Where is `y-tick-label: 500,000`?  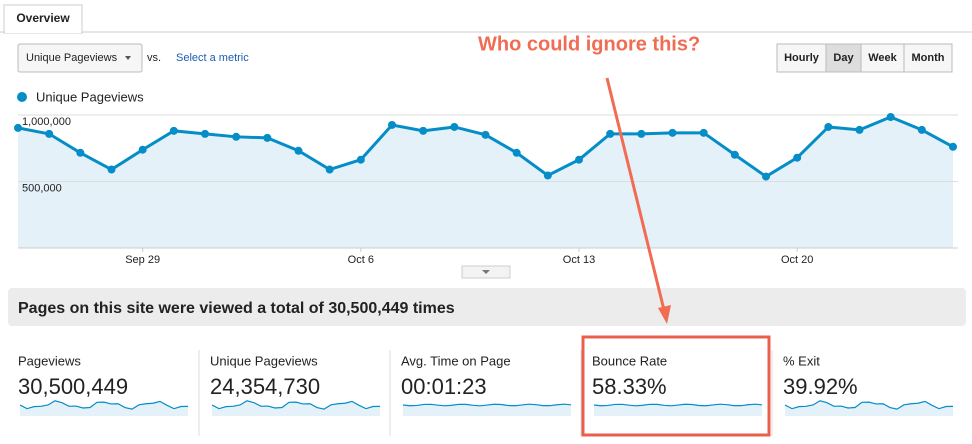
y-tick-label: 500,000 is located at coordinates (42, 188).